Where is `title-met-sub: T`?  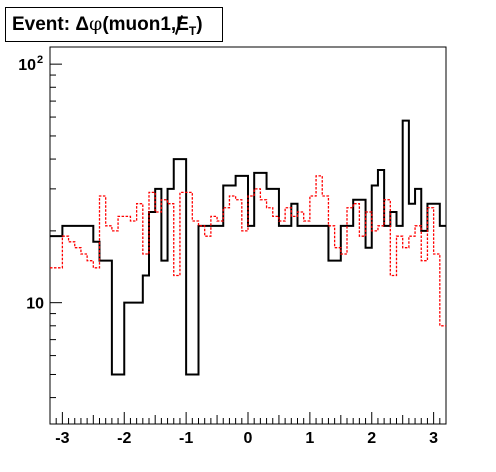
title-met-sub: T is located at coordinates (192, 31).